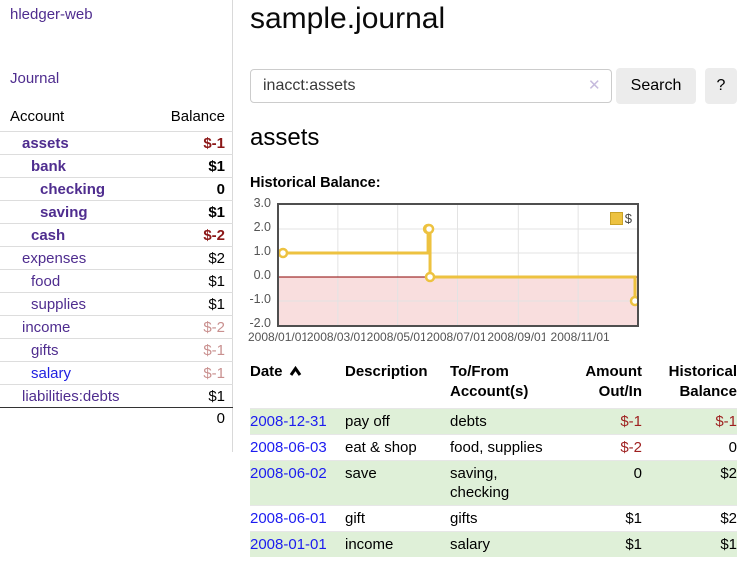 Image resolution: width=742 pixels, height=582 pixels. Describe the element at coordinates (262, 251) in the screenshot. I see `y-axis-tick-label: 1.0` at that location.